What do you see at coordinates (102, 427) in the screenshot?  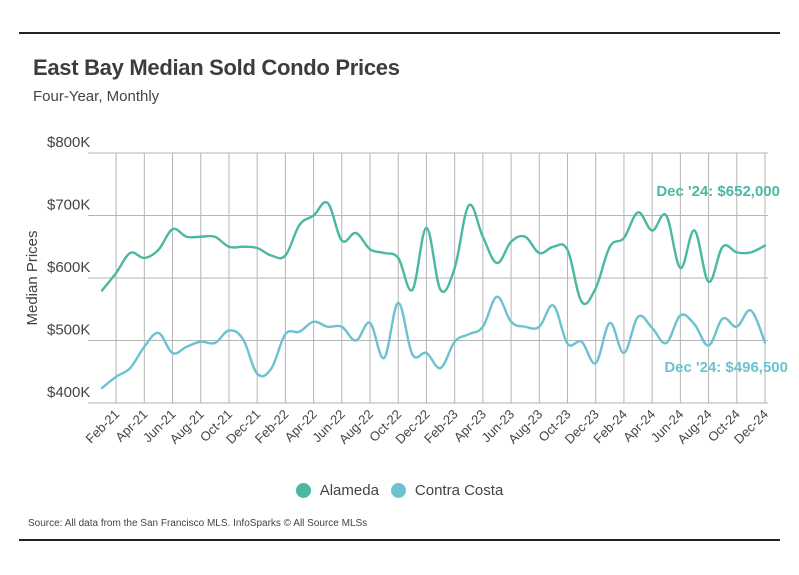 I see `x-tick-label: Feb-21` at bounding box center [102, 427].